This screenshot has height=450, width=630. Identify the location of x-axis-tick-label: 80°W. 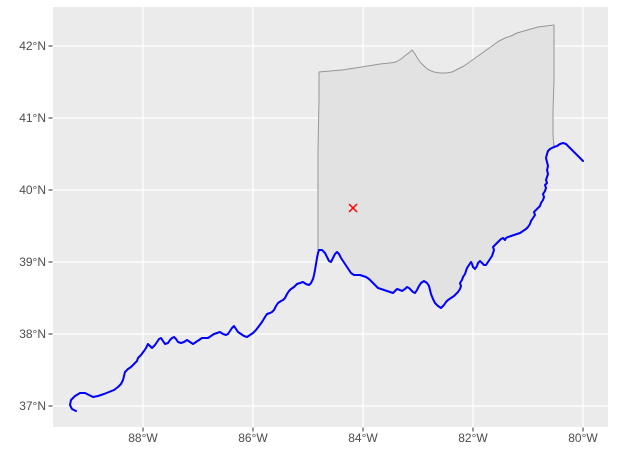
(583, 438).